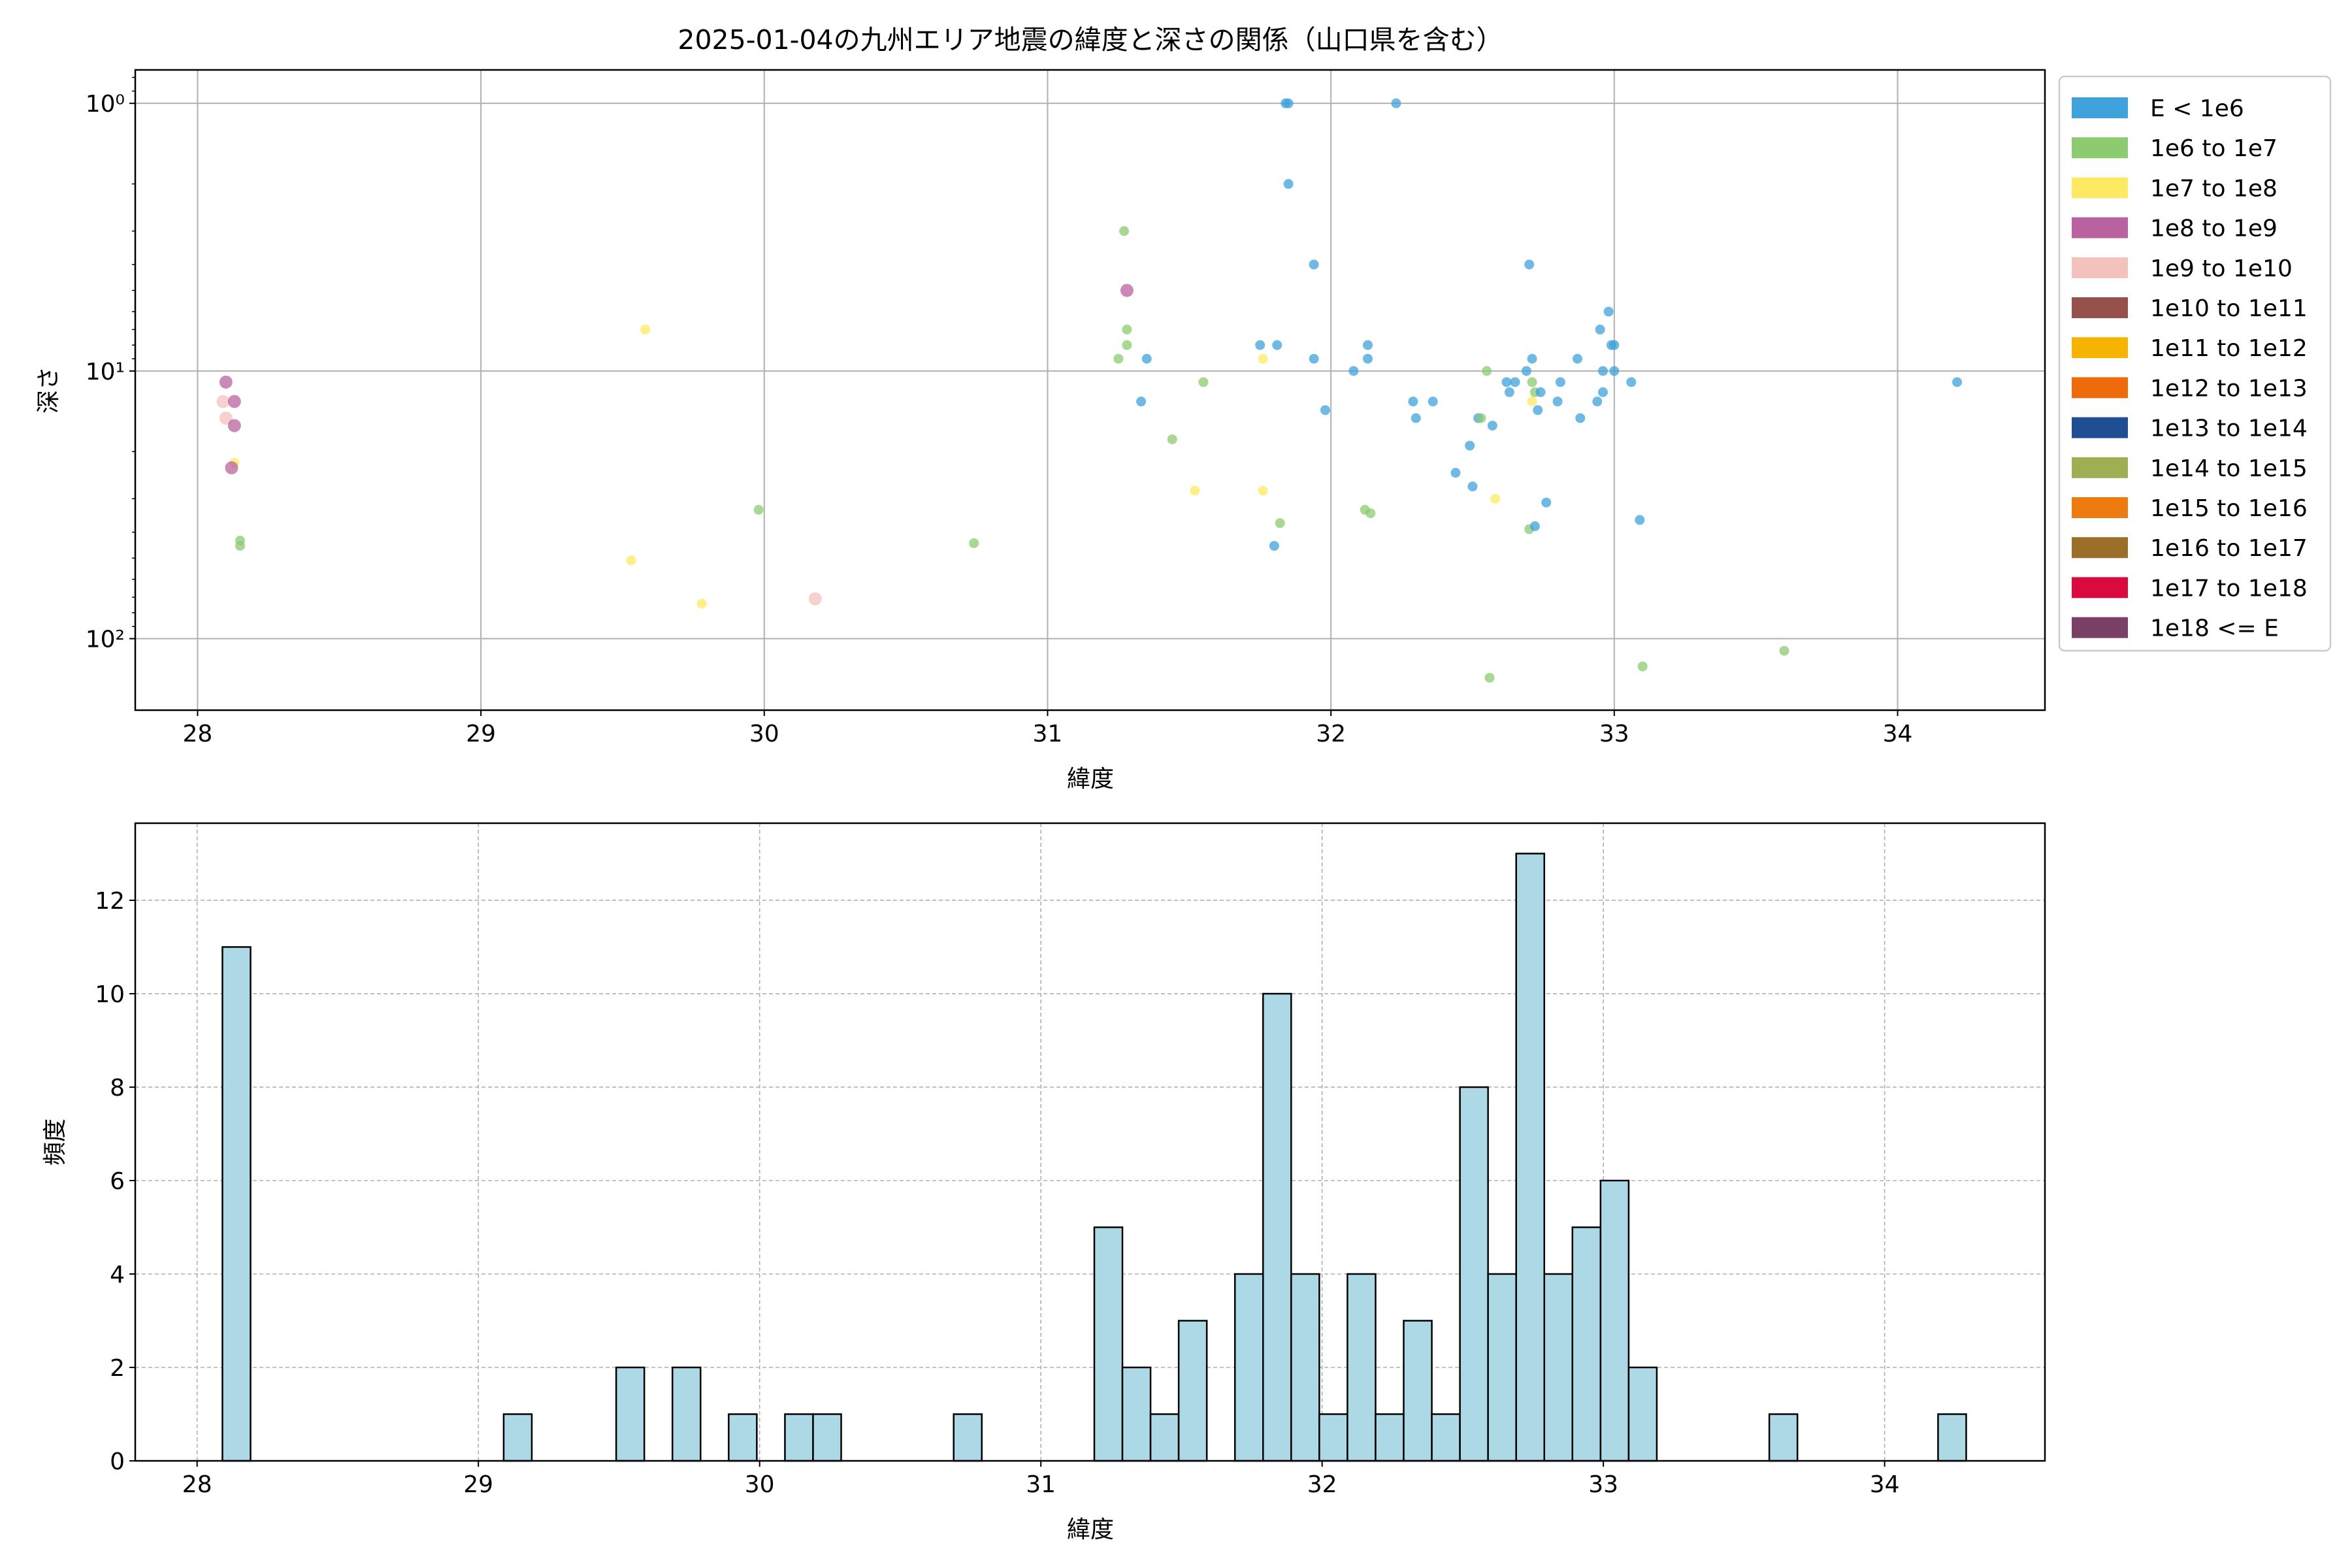 The image size is (2352, 1568). I want to click on legend-label: 1e16 to 1e17, so click(2229, 548).